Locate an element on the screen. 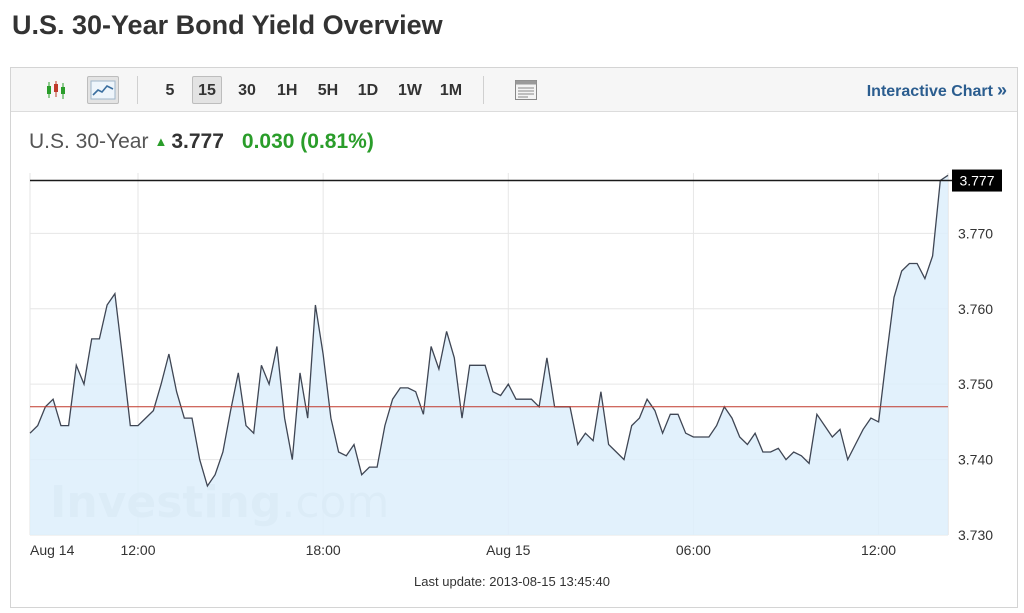 The image size is (1024, 613). last-price-tag-label: 3.777 is located at coordinates (976, 181).